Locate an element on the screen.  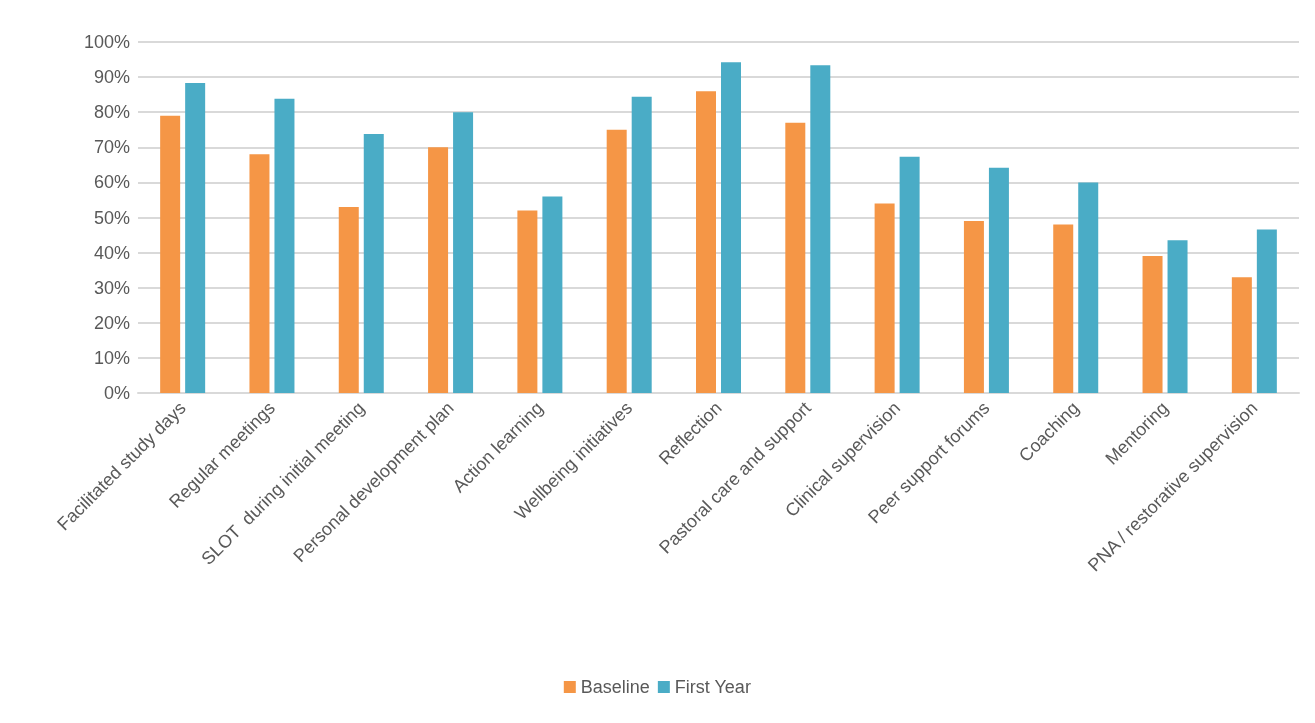
legend-label: First Year is located at coordinates (712, 687).